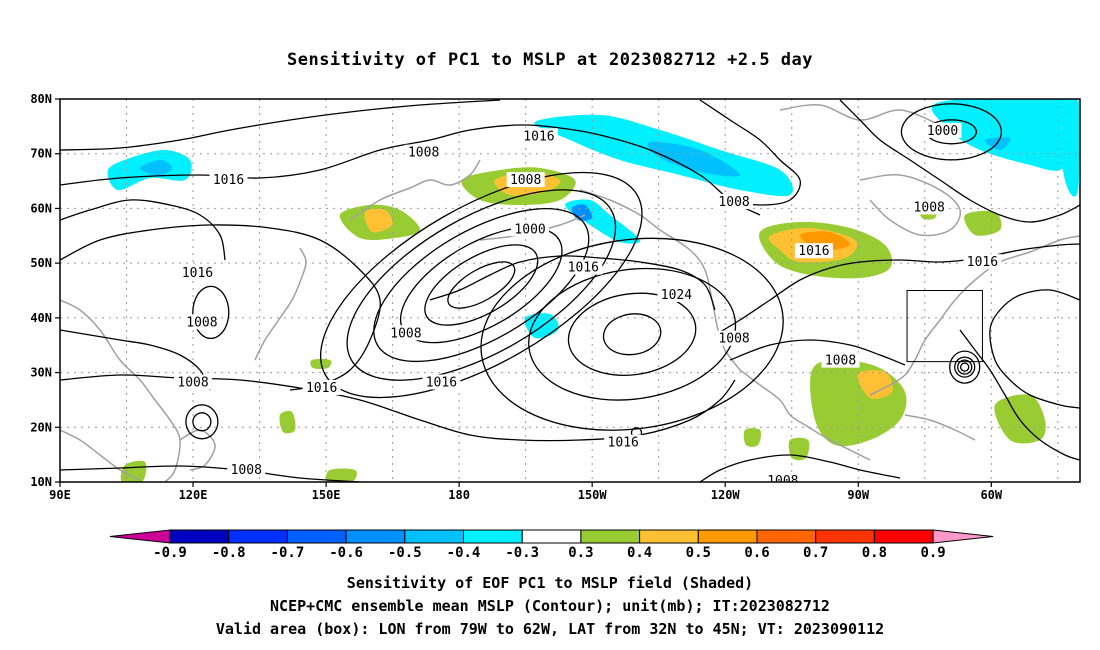 This screenshot has height=650, width=1100. I want to click on colorbar-label: 0.7, so click(815, 553).